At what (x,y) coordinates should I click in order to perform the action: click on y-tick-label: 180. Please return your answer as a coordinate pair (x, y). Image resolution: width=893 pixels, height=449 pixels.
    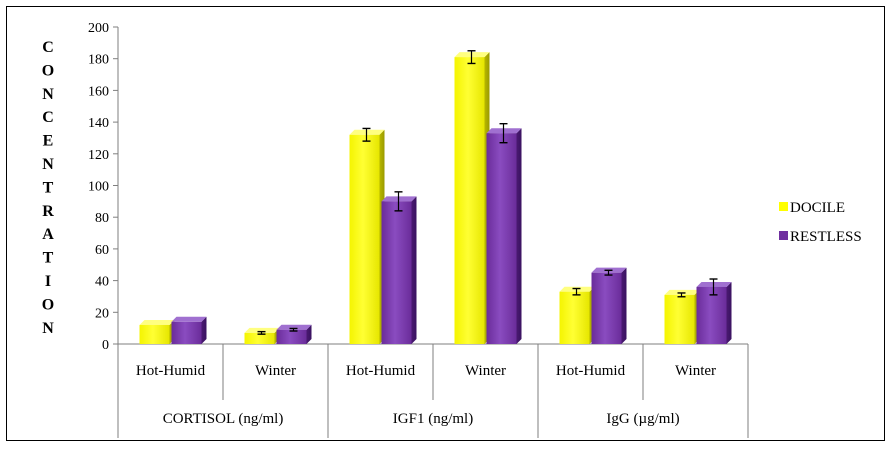
    Looking at the image, I should click on (98, 60).